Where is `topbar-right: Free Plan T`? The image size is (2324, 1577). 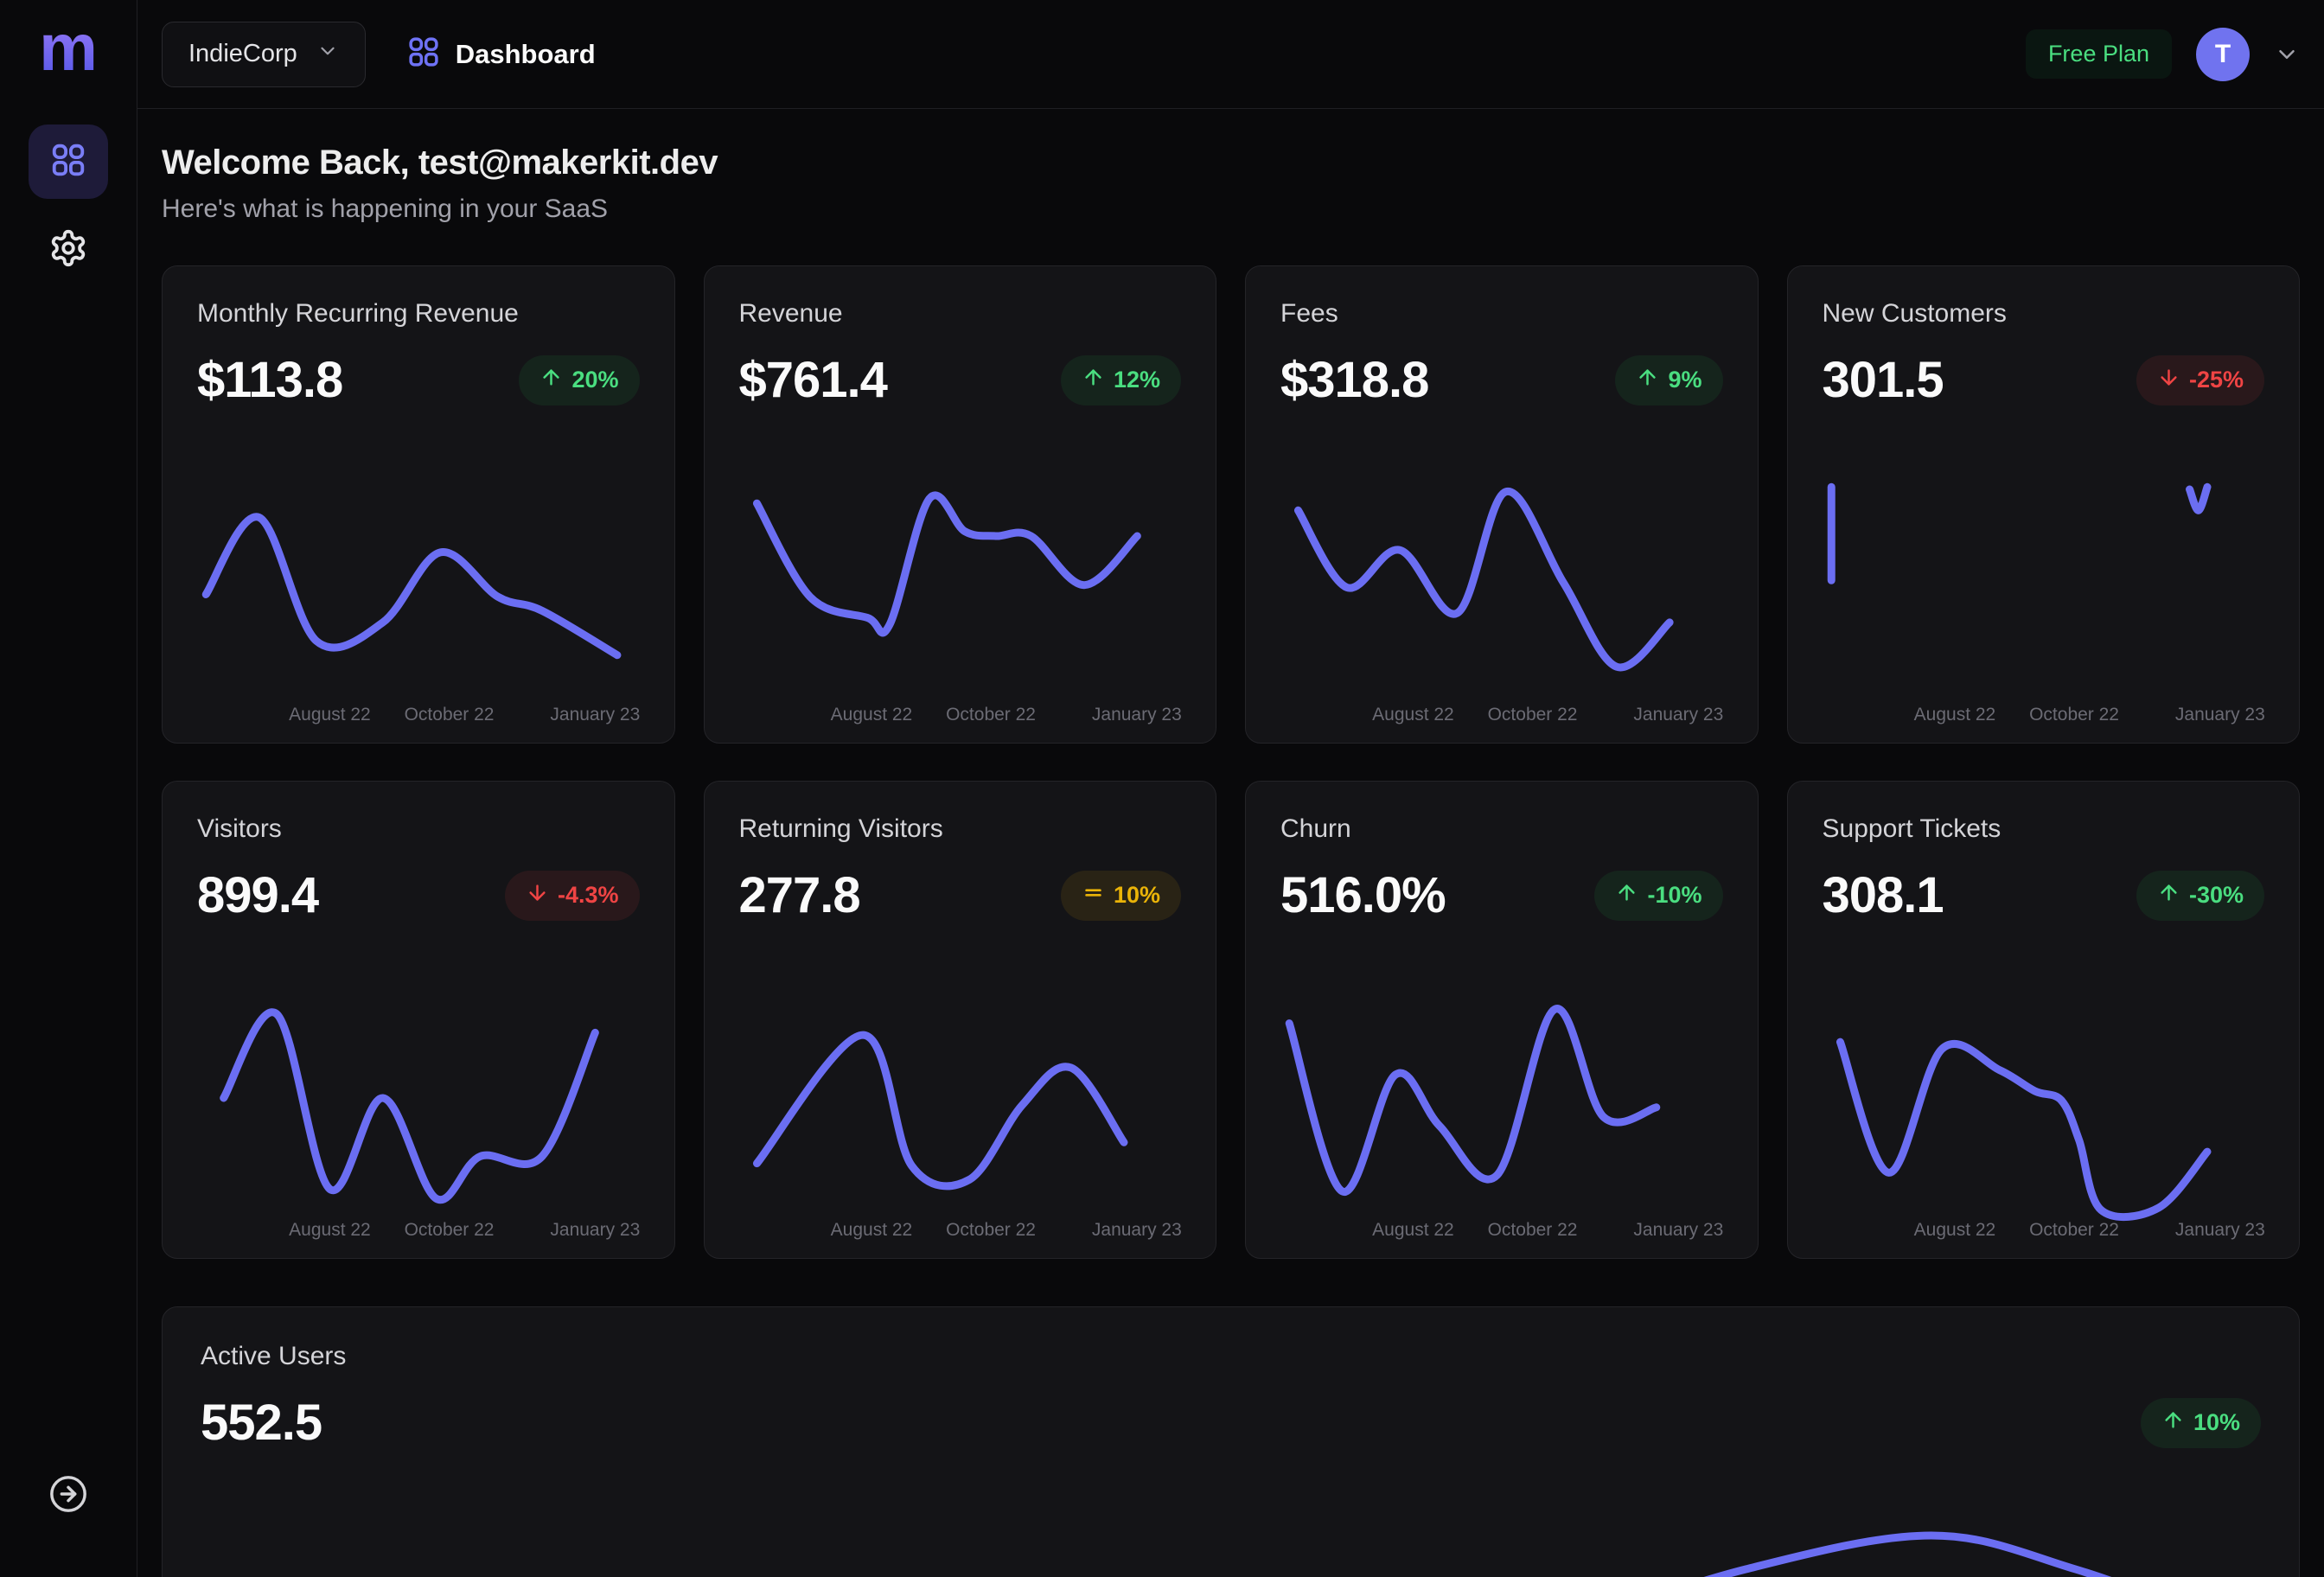 topbar-right: Free Plan T is located at coordinates (2162, 54).